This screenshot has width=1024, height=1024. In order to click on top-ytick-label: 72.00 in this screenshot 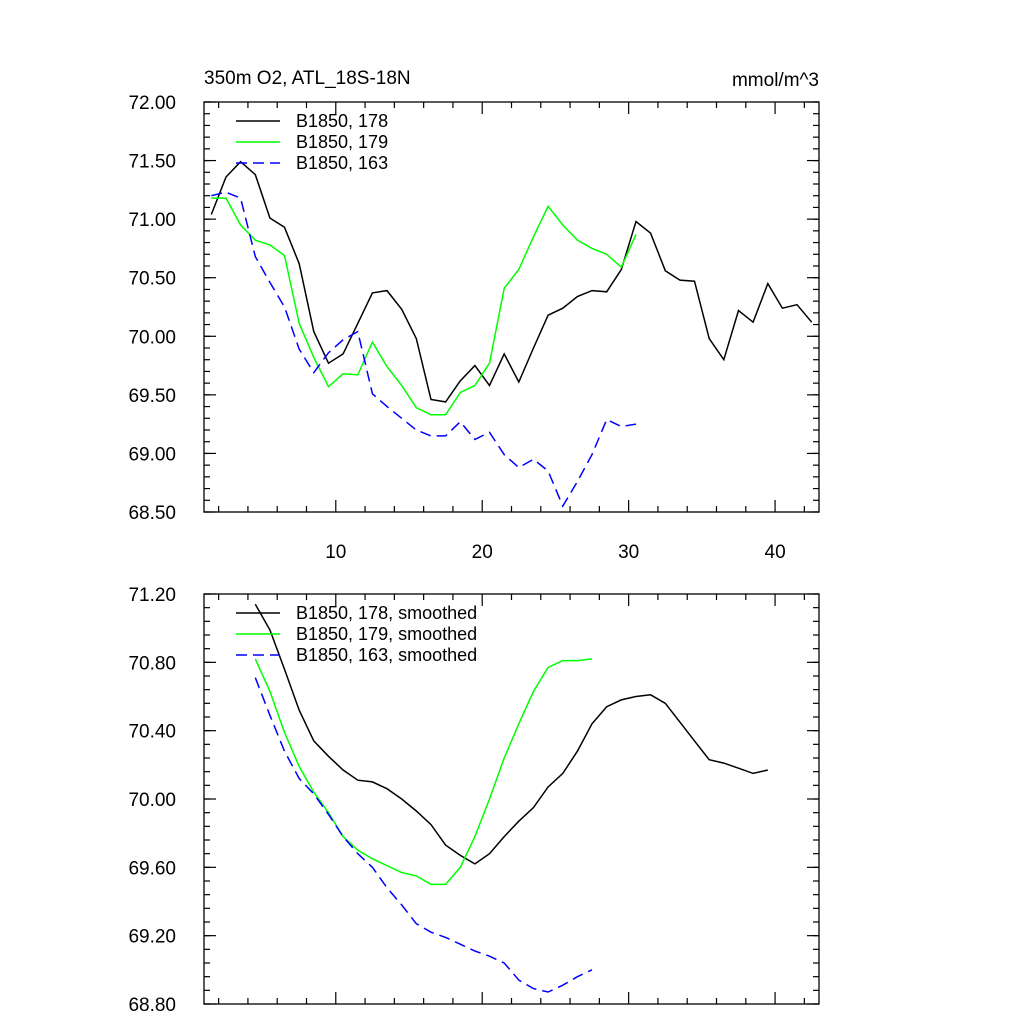, I will do `click(152, 103)`.